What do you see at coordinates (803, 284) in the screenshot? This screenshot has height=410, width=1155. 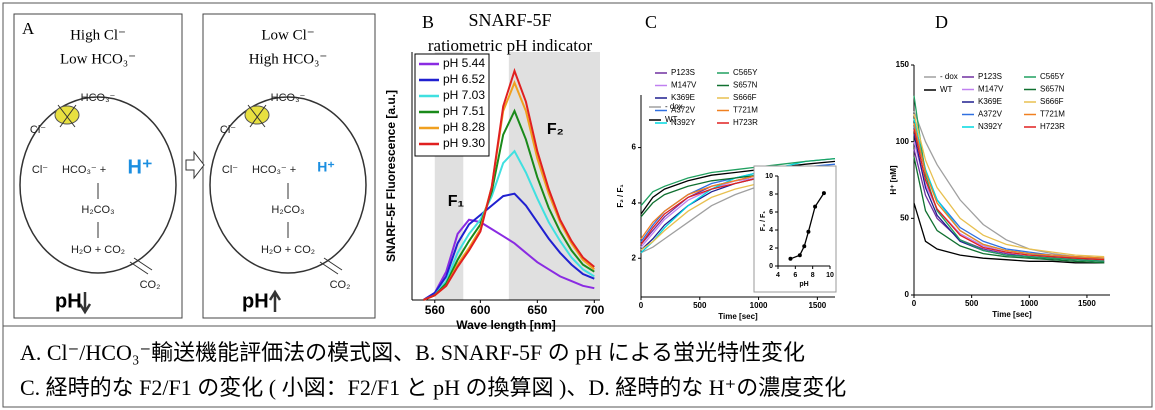 I see `x-axis-label: pH` at bounding box center [803, 284].